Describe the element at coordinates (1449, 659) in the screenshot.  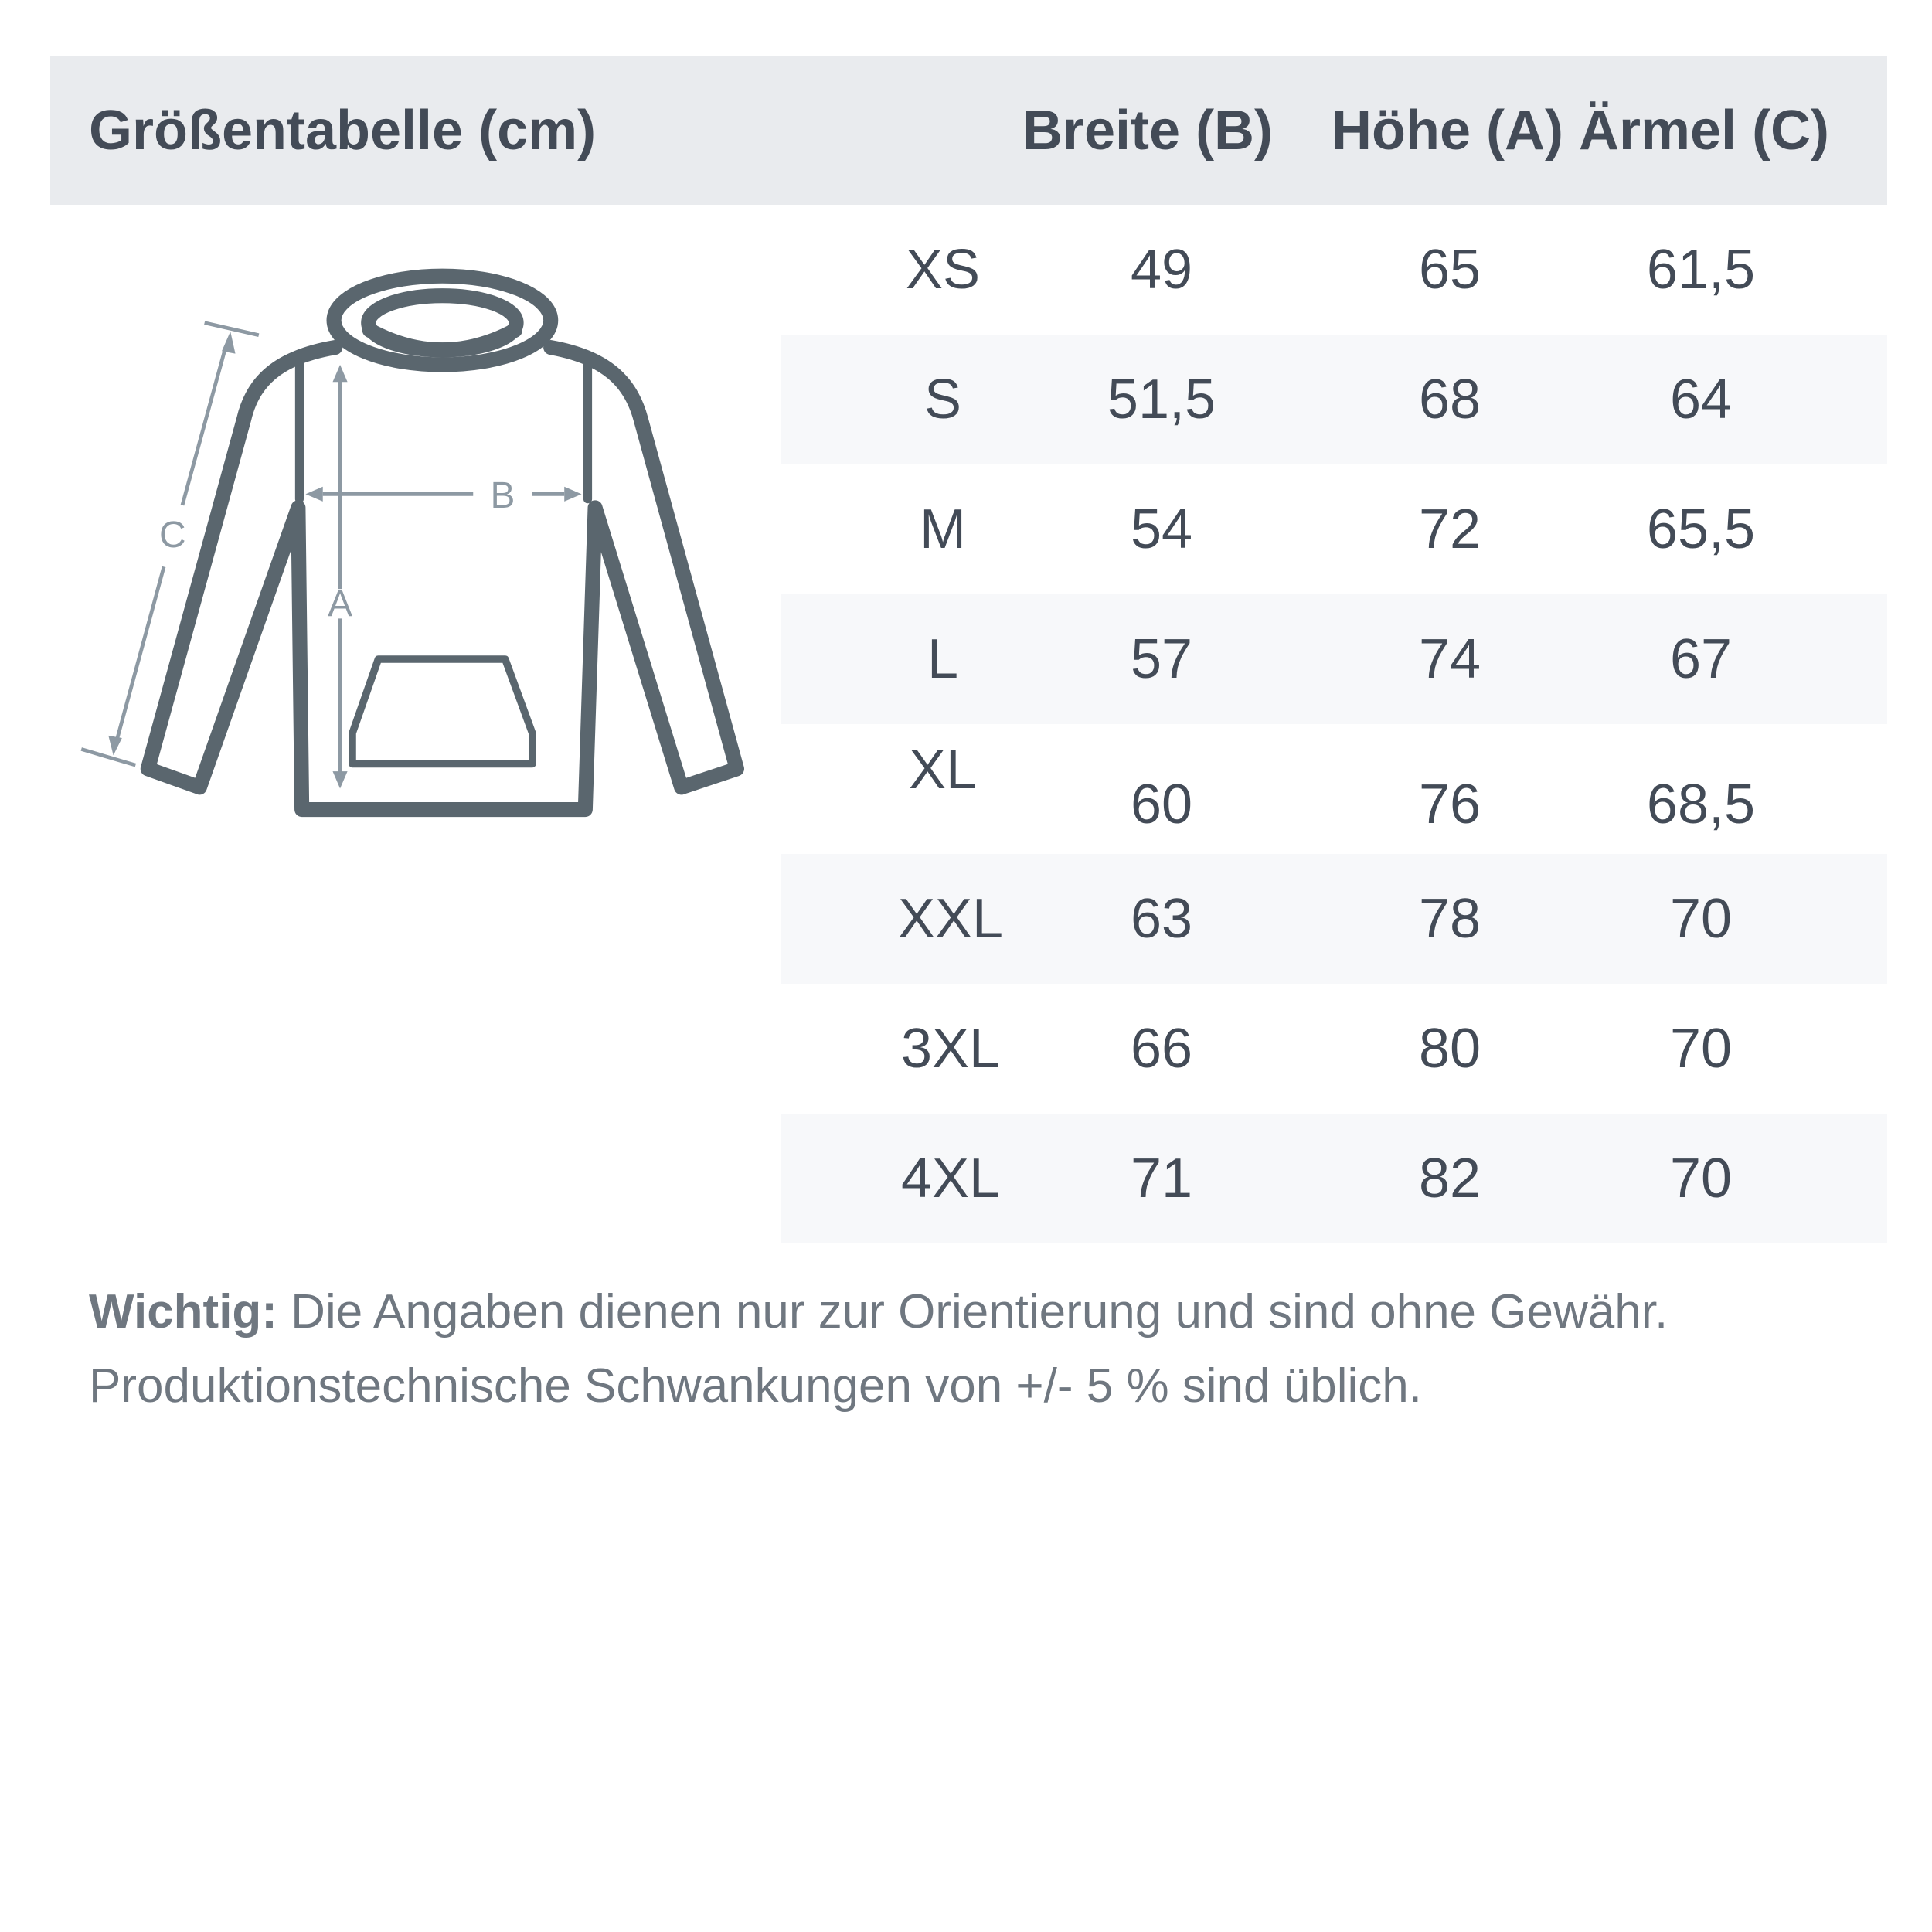
I see `hoehe-cell: 74` at that location.